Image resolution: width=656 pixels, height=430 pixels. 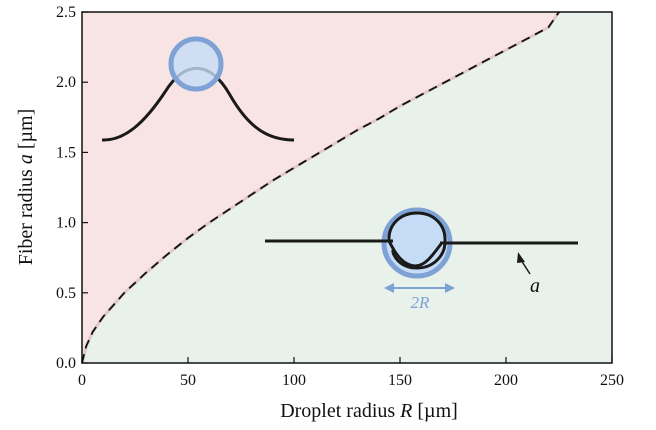 I want to click on barrel-droplet-icon, so click(x=196, y=64).